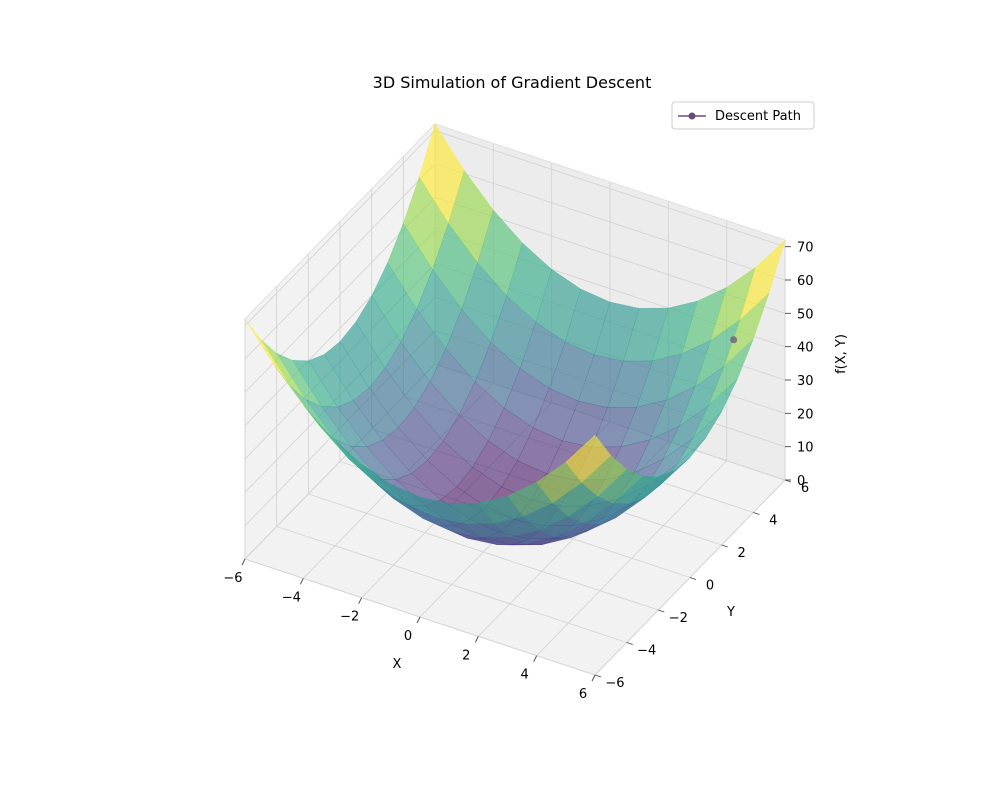 This screenshot has height=800, width=1000. What do you see at coordinates (692, 116) in the screenshot?
I see `legend-marker-swatch` at bounding box center [692, 116].